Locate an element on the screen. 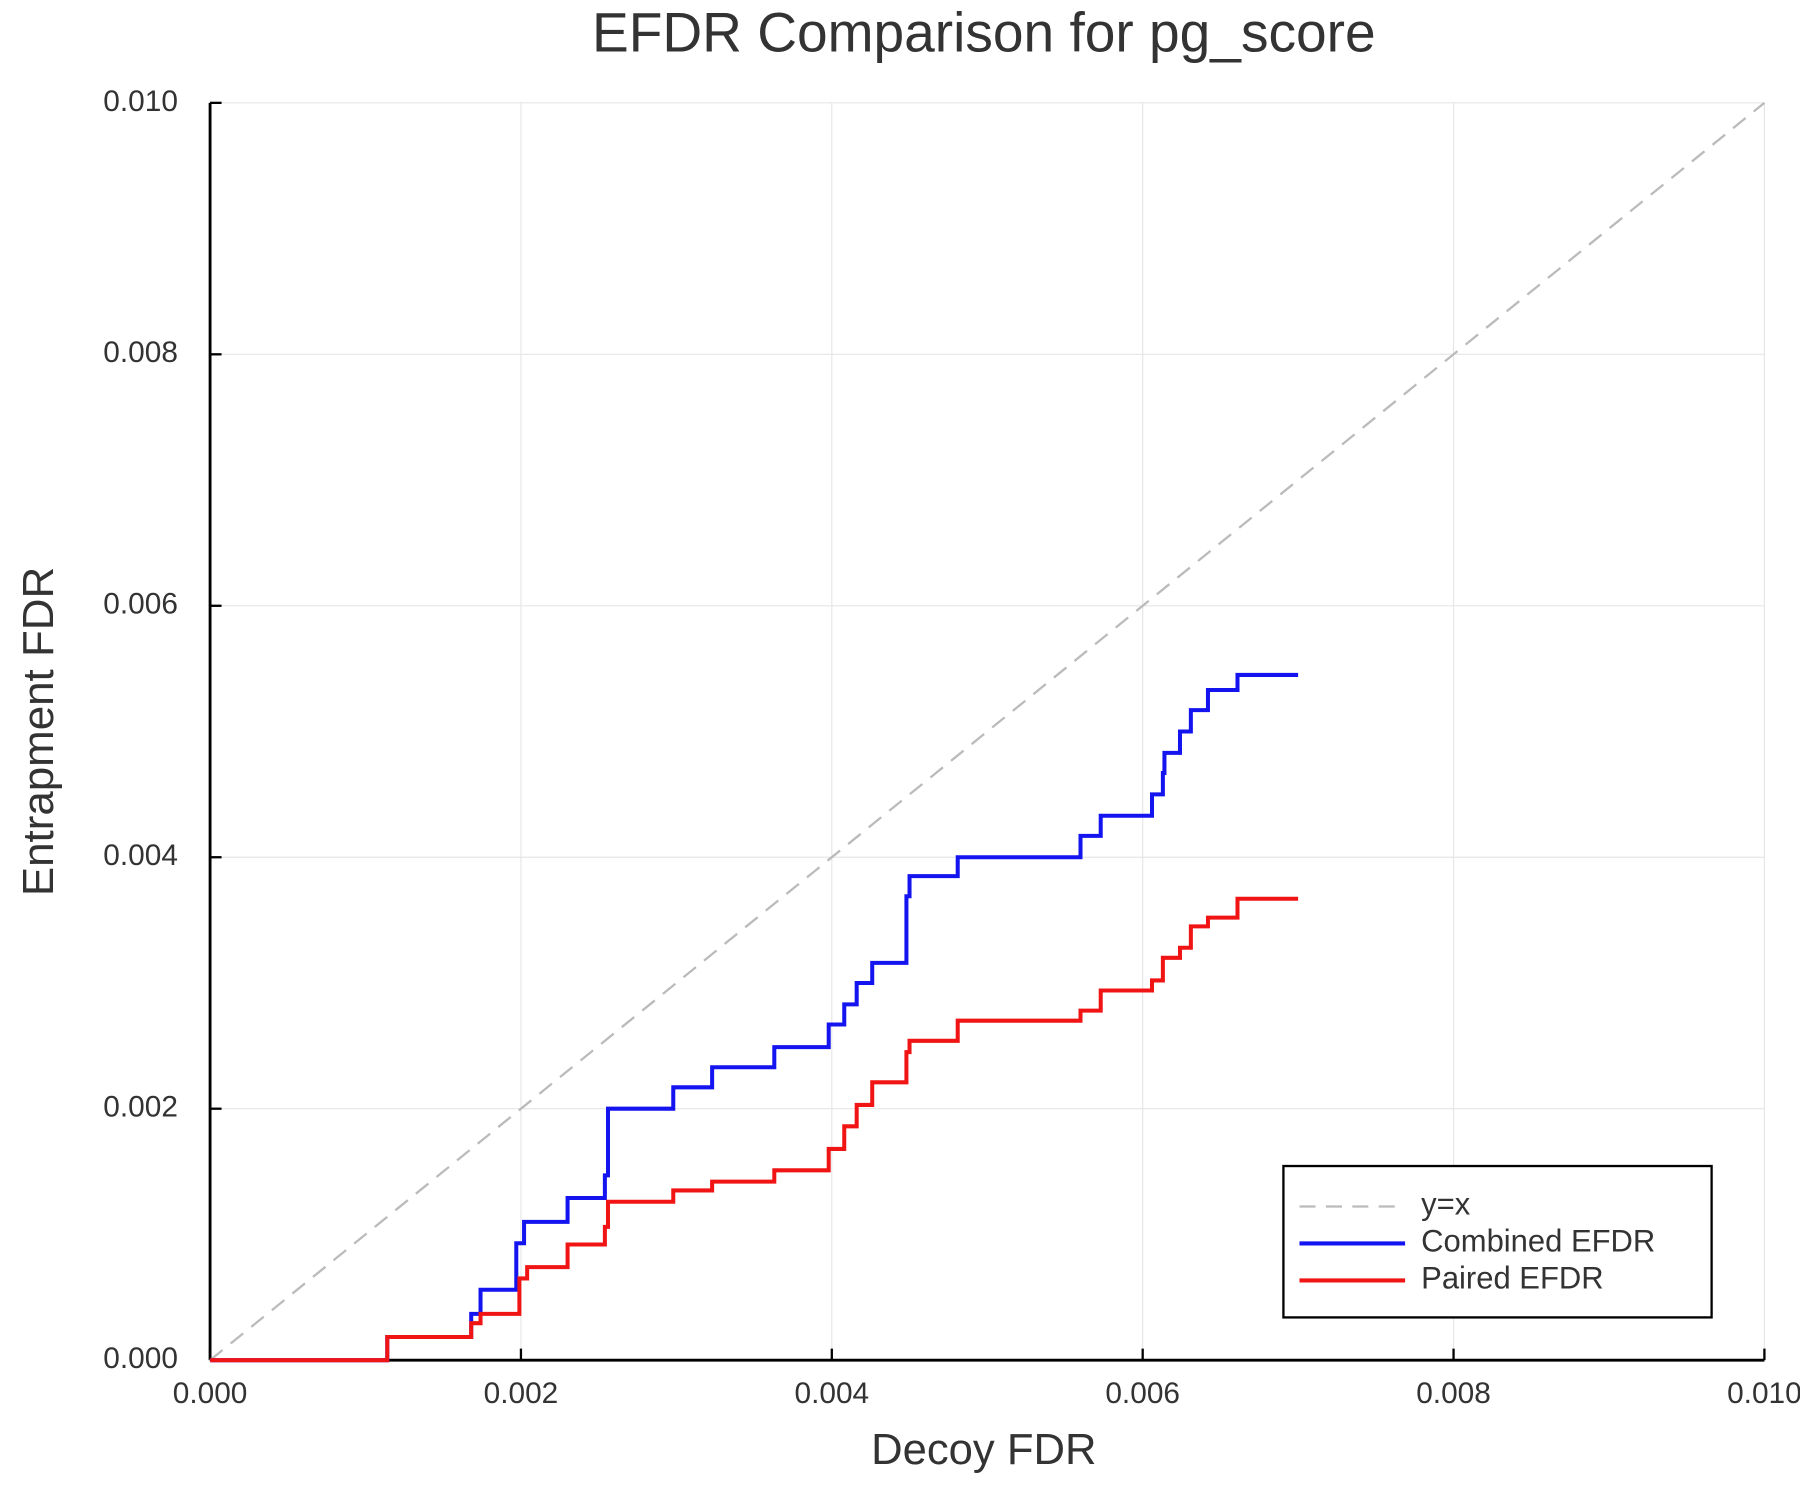  chart-title: EFDR Comparison for pg_score is located at coordinates (984, 32).